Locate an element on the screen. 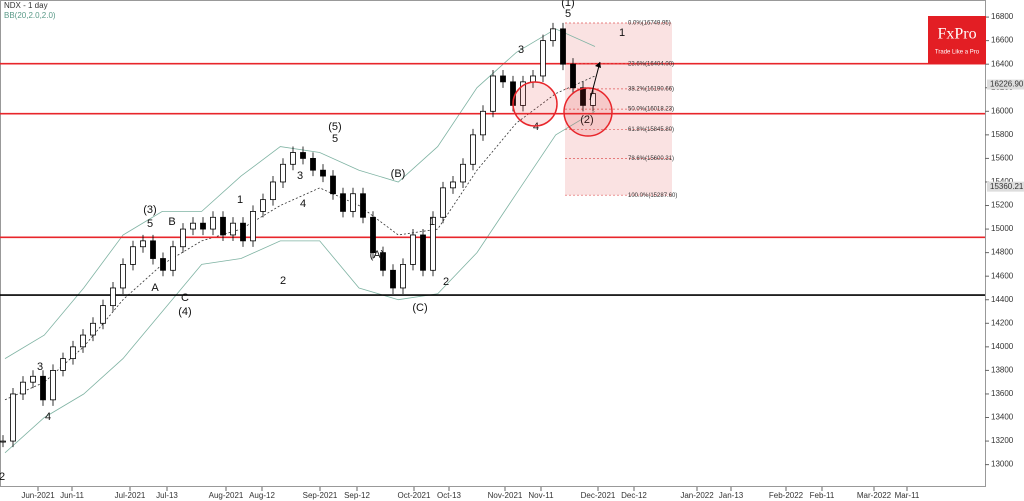 The image size is (1024, 501). fib-label: 100.0%(15287.60) is located at coordinates (652, 196).